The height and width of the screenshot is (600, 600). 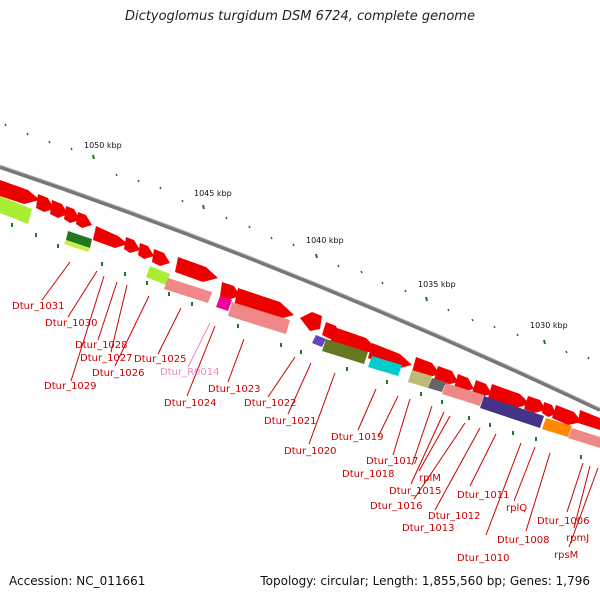 I want to click on gene-label: Dtur_1023, so click(x=234, y=389).